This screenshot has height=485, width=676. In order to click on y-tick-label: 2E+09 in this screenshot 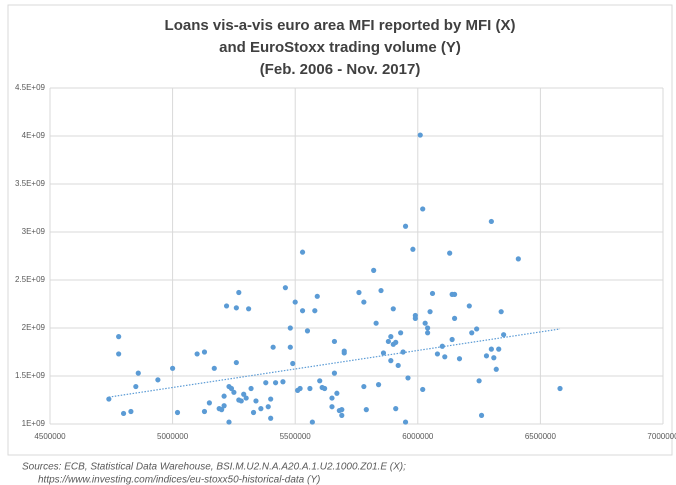, I will do `click(34, 327)`.